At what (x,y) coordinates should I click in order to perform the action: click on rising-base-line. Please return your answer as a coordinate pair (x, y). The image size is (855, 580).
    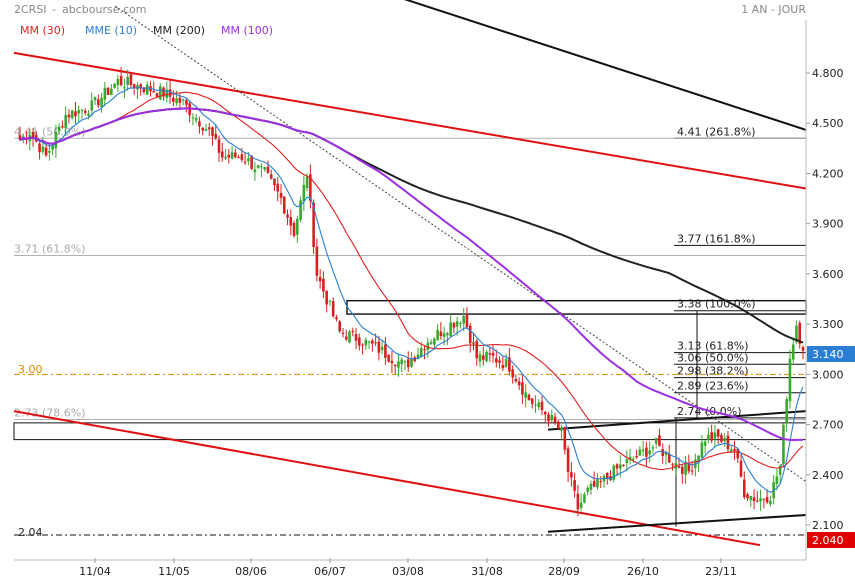
    Looking at the image, I should click on (677, 523).